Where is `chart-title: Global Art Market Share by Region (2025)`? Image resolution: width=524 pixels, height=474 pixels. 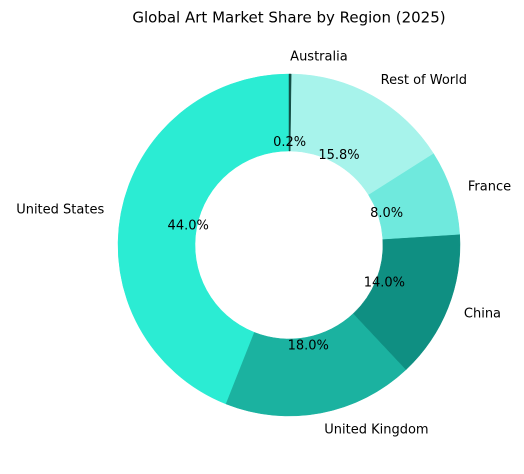 chart-title: Global Art Market Share by Region (2025) is located at coordinates (288, 18).